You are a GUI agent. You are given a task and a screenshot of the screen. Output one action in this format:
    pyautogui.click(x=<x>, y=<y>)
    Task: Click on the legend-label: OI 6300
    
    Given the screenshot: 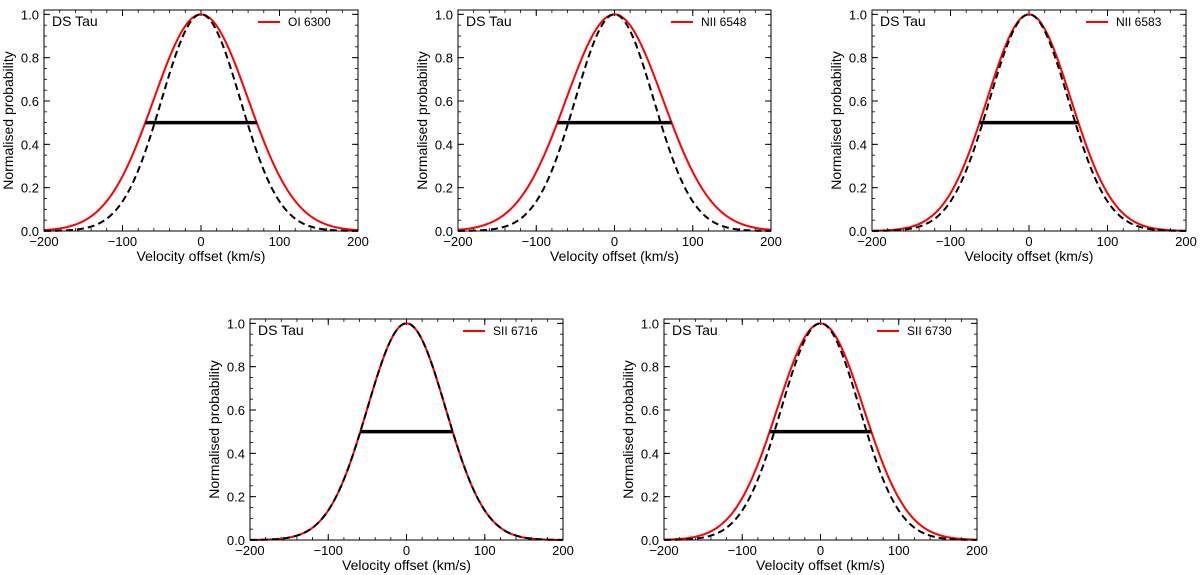 What is the action you would take?
    pyautogui.click(x=309, y=22)
    